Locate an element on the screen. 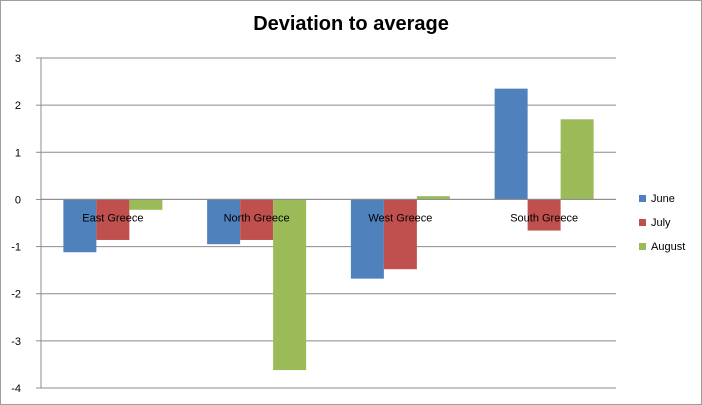  y-tick-label: 3 is located at coordinates (18, 59).